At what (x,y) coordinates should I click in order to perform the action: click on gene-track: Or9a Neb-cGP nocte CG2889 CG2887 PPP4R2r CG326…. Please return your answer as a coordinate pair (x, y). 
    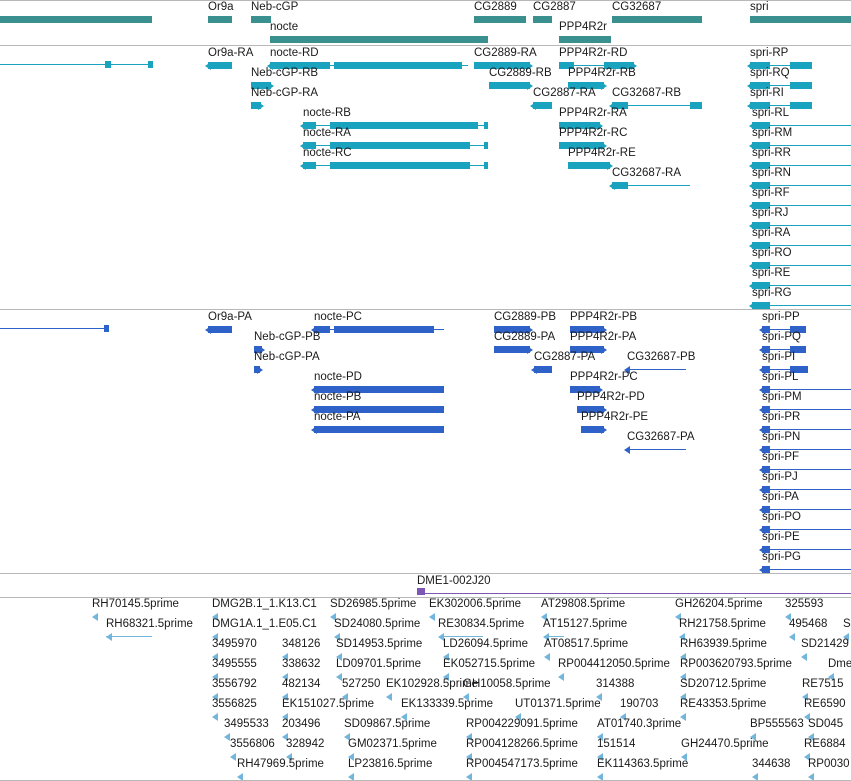
    Looking at the image, I should click on (425, 23).